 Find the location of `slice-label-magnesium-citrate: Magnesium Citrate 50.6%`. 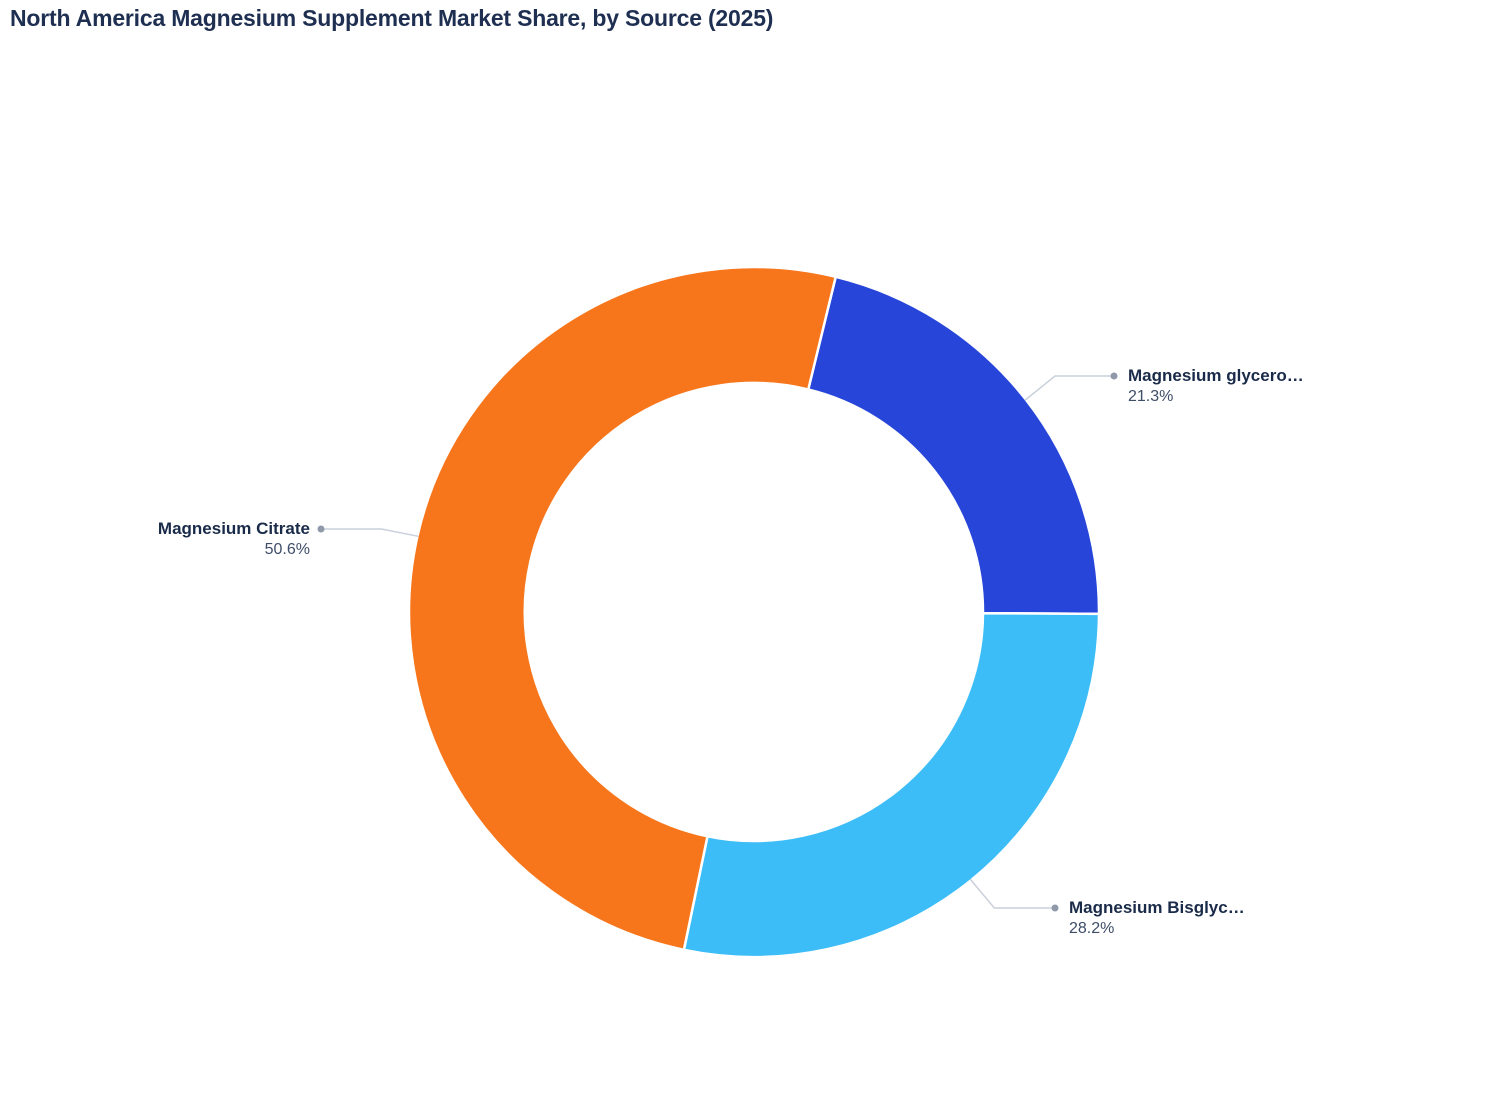

slice-label-magnesium-citrate: Magnesium Citrate 50.6% is located at coordinates (234, 539).